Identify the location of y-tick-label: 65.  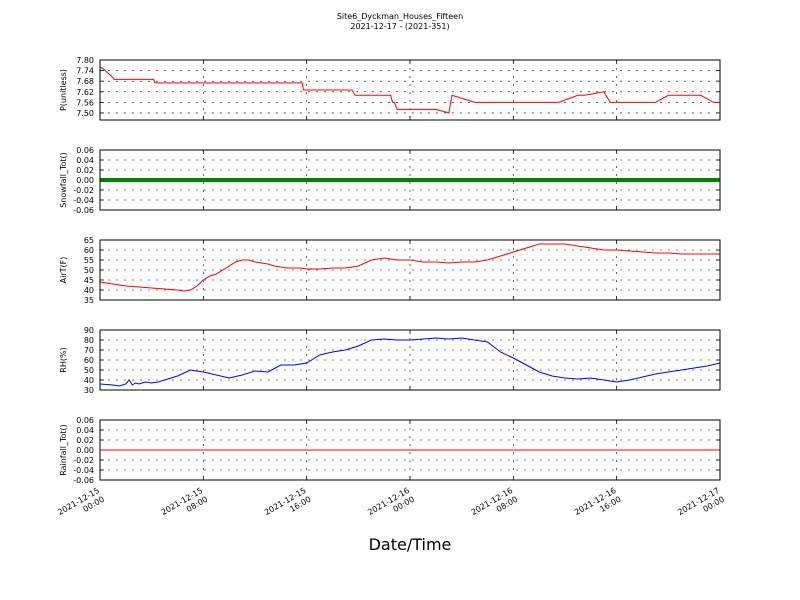
(89, 240).